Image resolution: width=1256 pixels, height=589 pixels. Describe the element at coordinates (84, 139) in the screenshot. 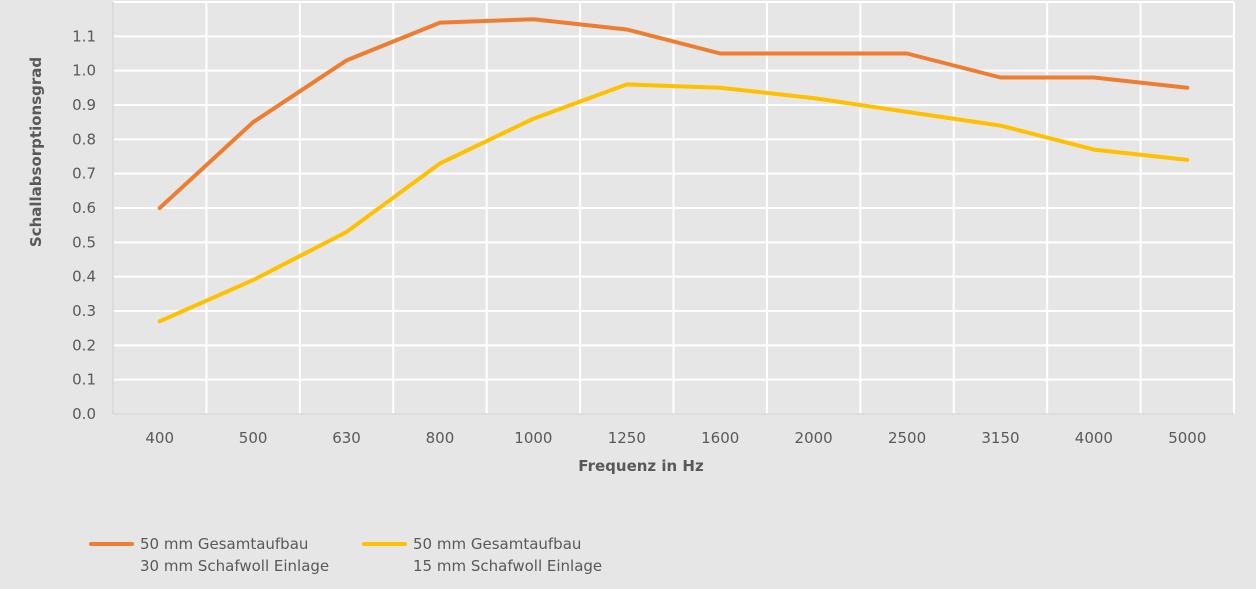

I see `y-tick-label: 0.8` at that location.